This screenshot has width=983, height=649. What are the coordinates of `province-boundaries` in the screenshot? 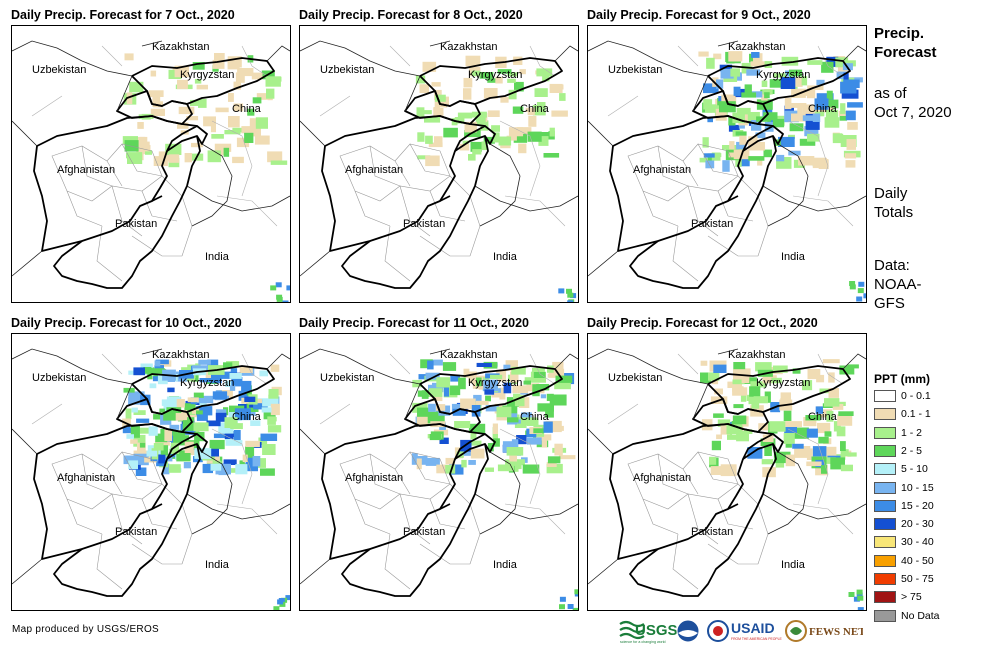 It's located at (698, 212).